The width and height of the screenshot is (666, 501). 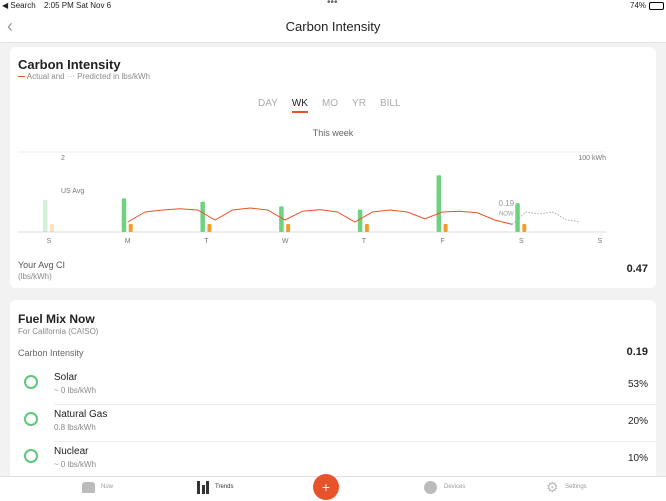 What do you see at coordinates (107, 487) in the screenshot?
I see `tab-now: Now` at bounding box center [107, 487].